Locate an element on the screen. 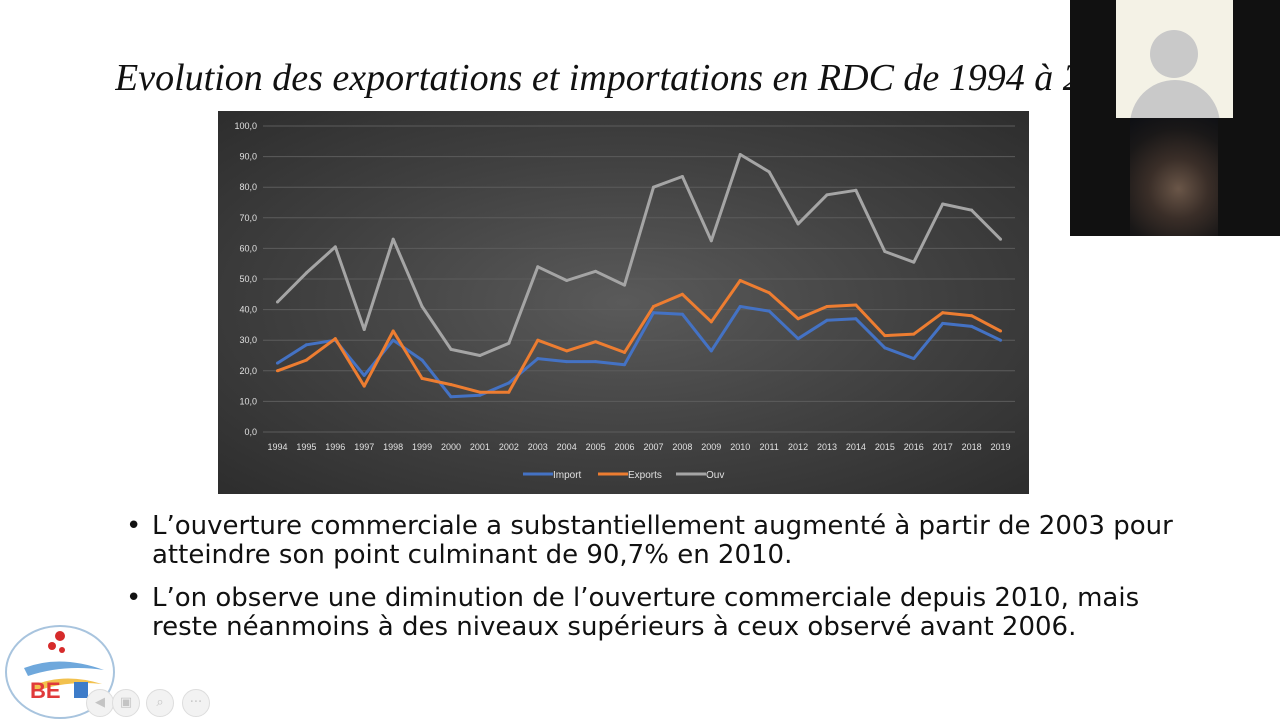 Image resolution: width=1280 pixels, height=720 pixels. x-tick-label: 1995 is located at coordinates (306, 447).